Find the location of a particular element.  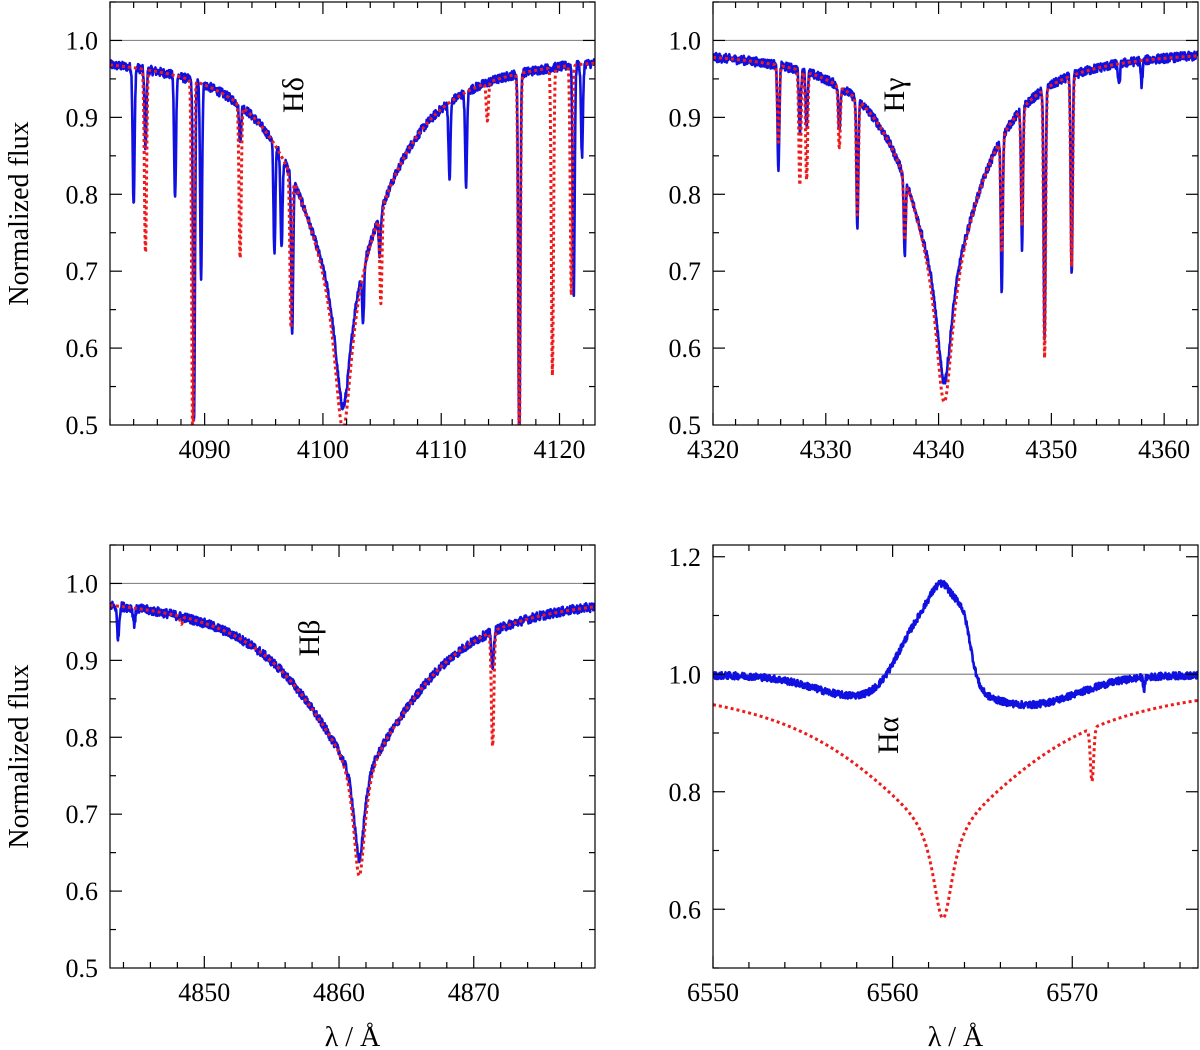

x-tick-label: 4110 is located at coordinates (441, 449).